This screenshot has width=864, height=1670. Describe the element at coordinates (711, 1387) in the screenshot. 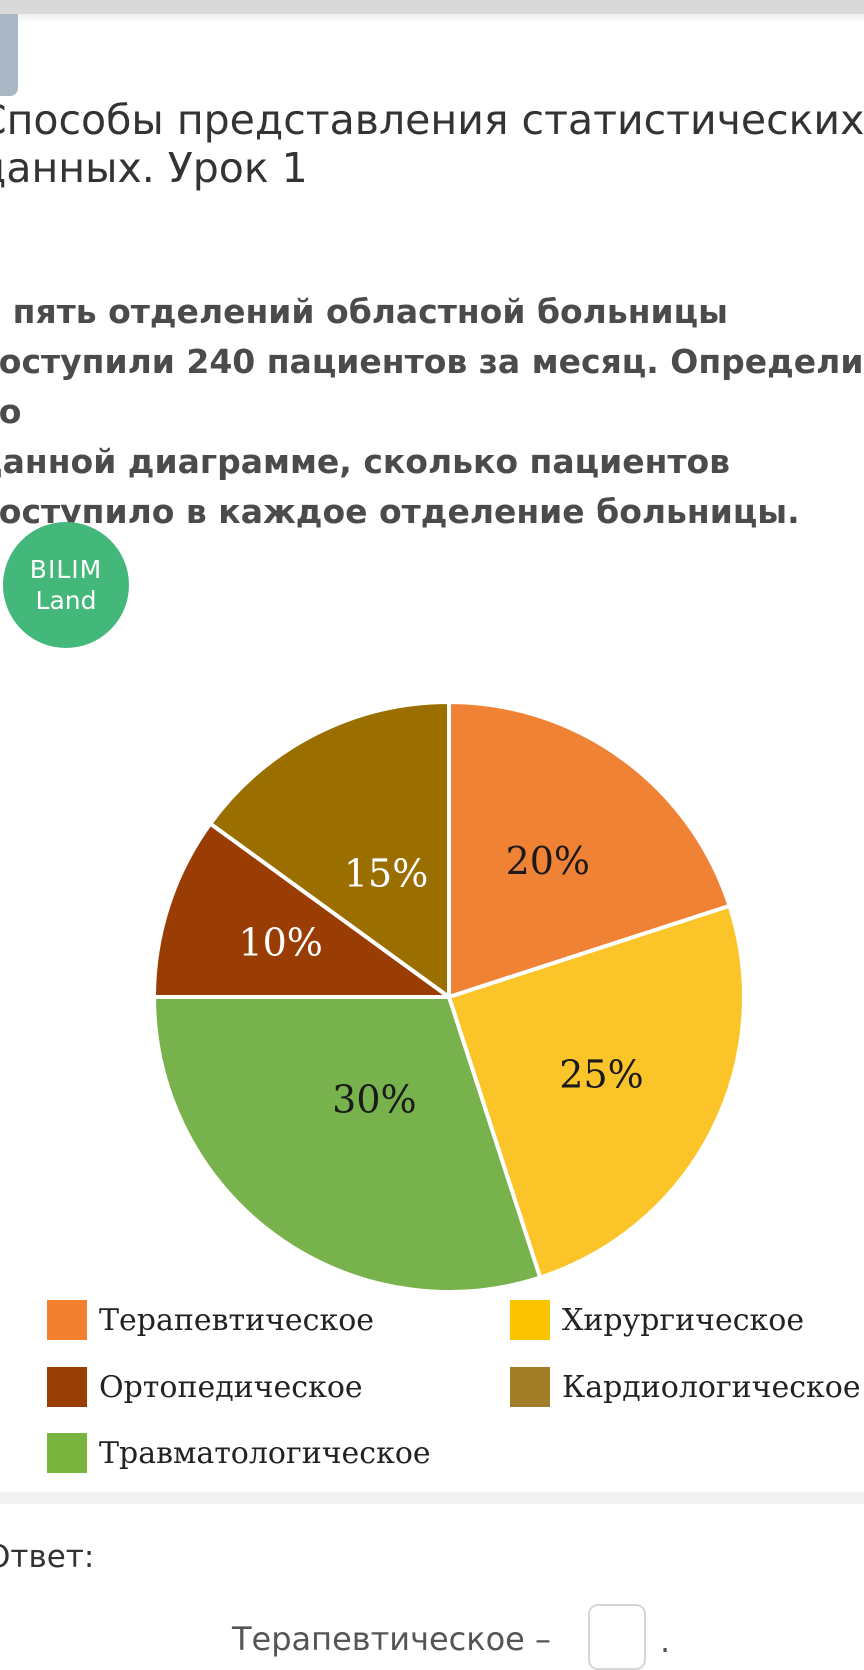

I see `legend-label: Кардиологическое` at that location.